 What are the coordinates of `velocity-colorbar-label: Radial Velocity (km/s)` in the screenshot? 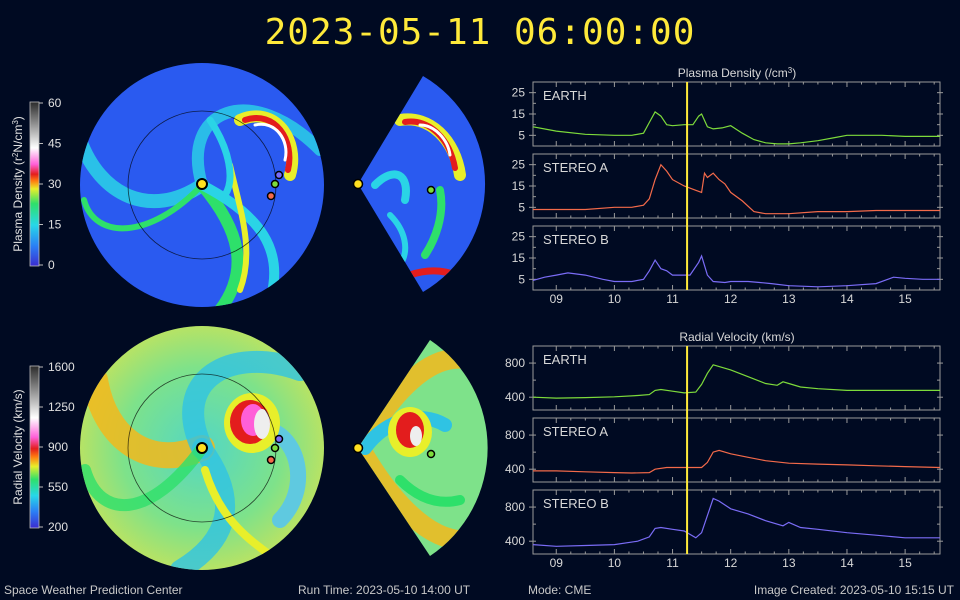 It's located at (18, 446).